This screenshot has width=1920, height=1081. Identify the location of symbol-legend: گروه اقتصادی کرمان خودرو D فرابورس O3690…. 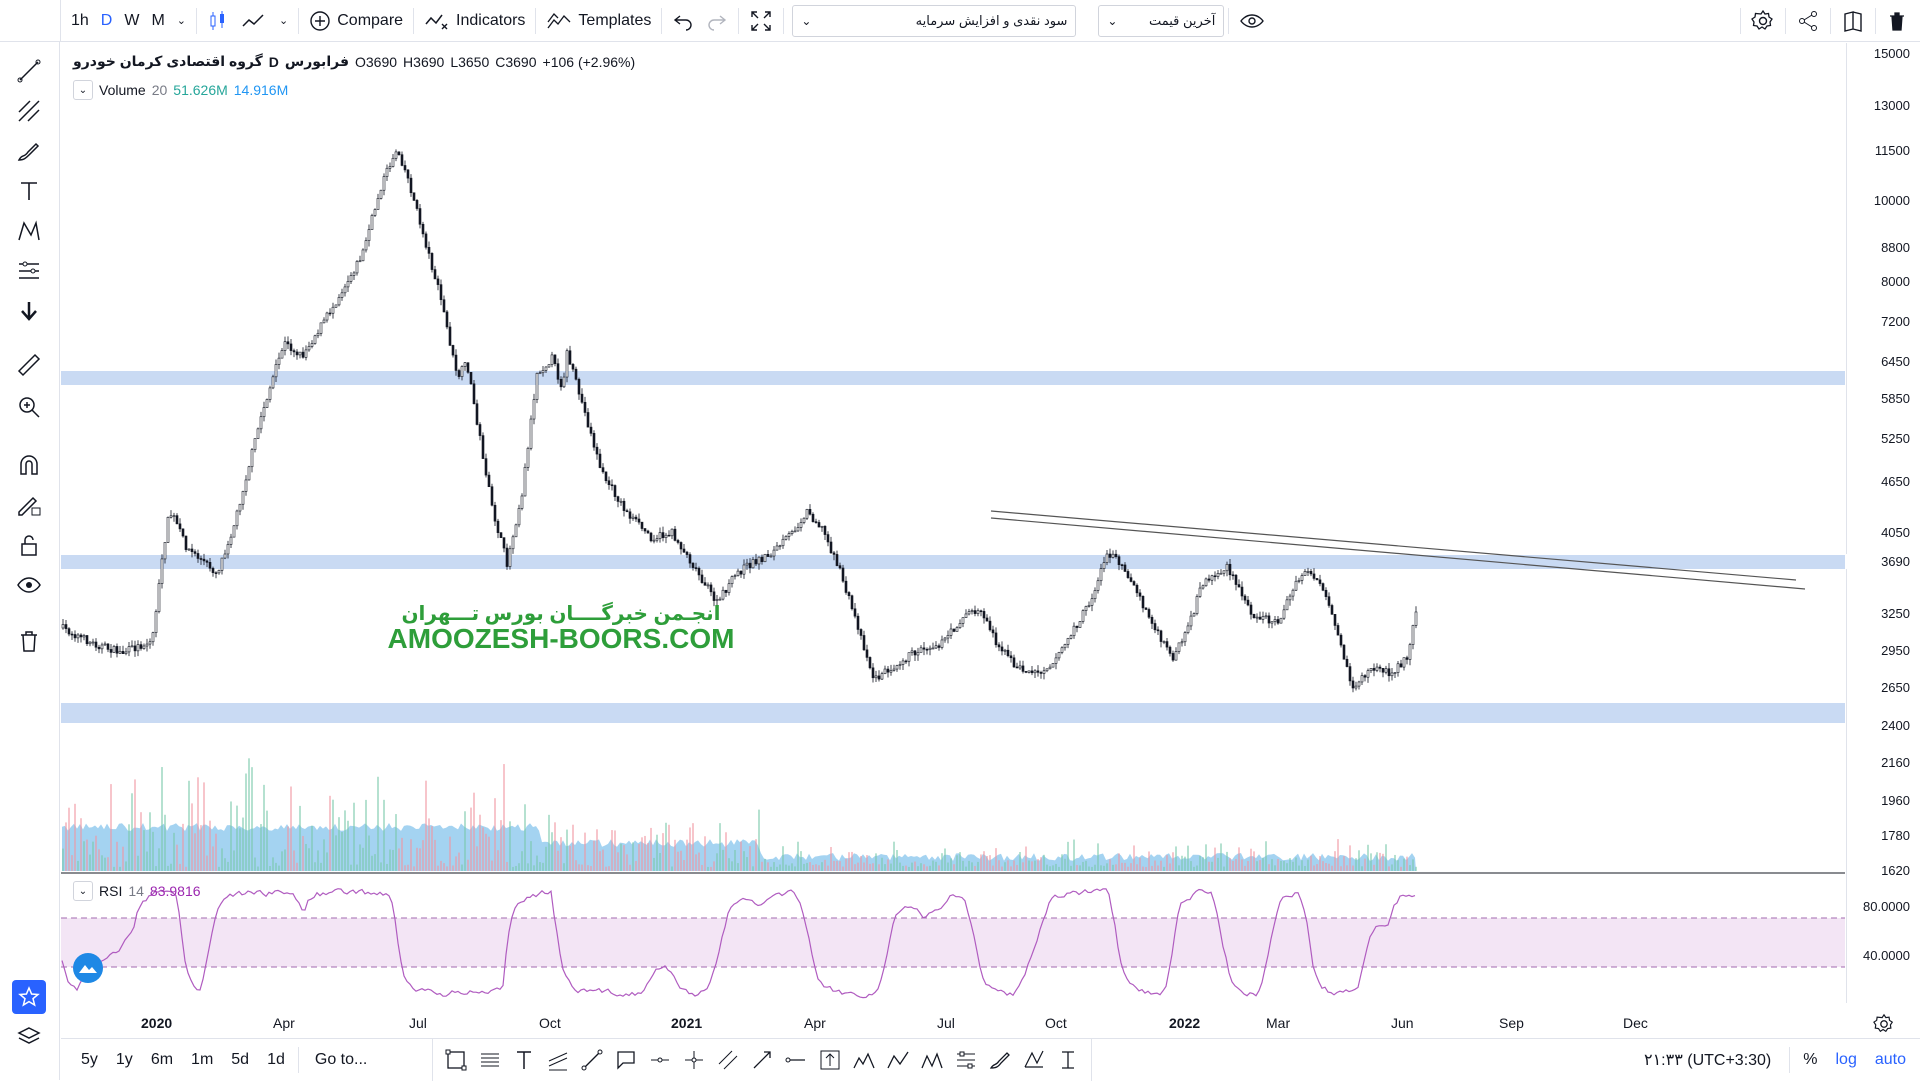
(354, 61).